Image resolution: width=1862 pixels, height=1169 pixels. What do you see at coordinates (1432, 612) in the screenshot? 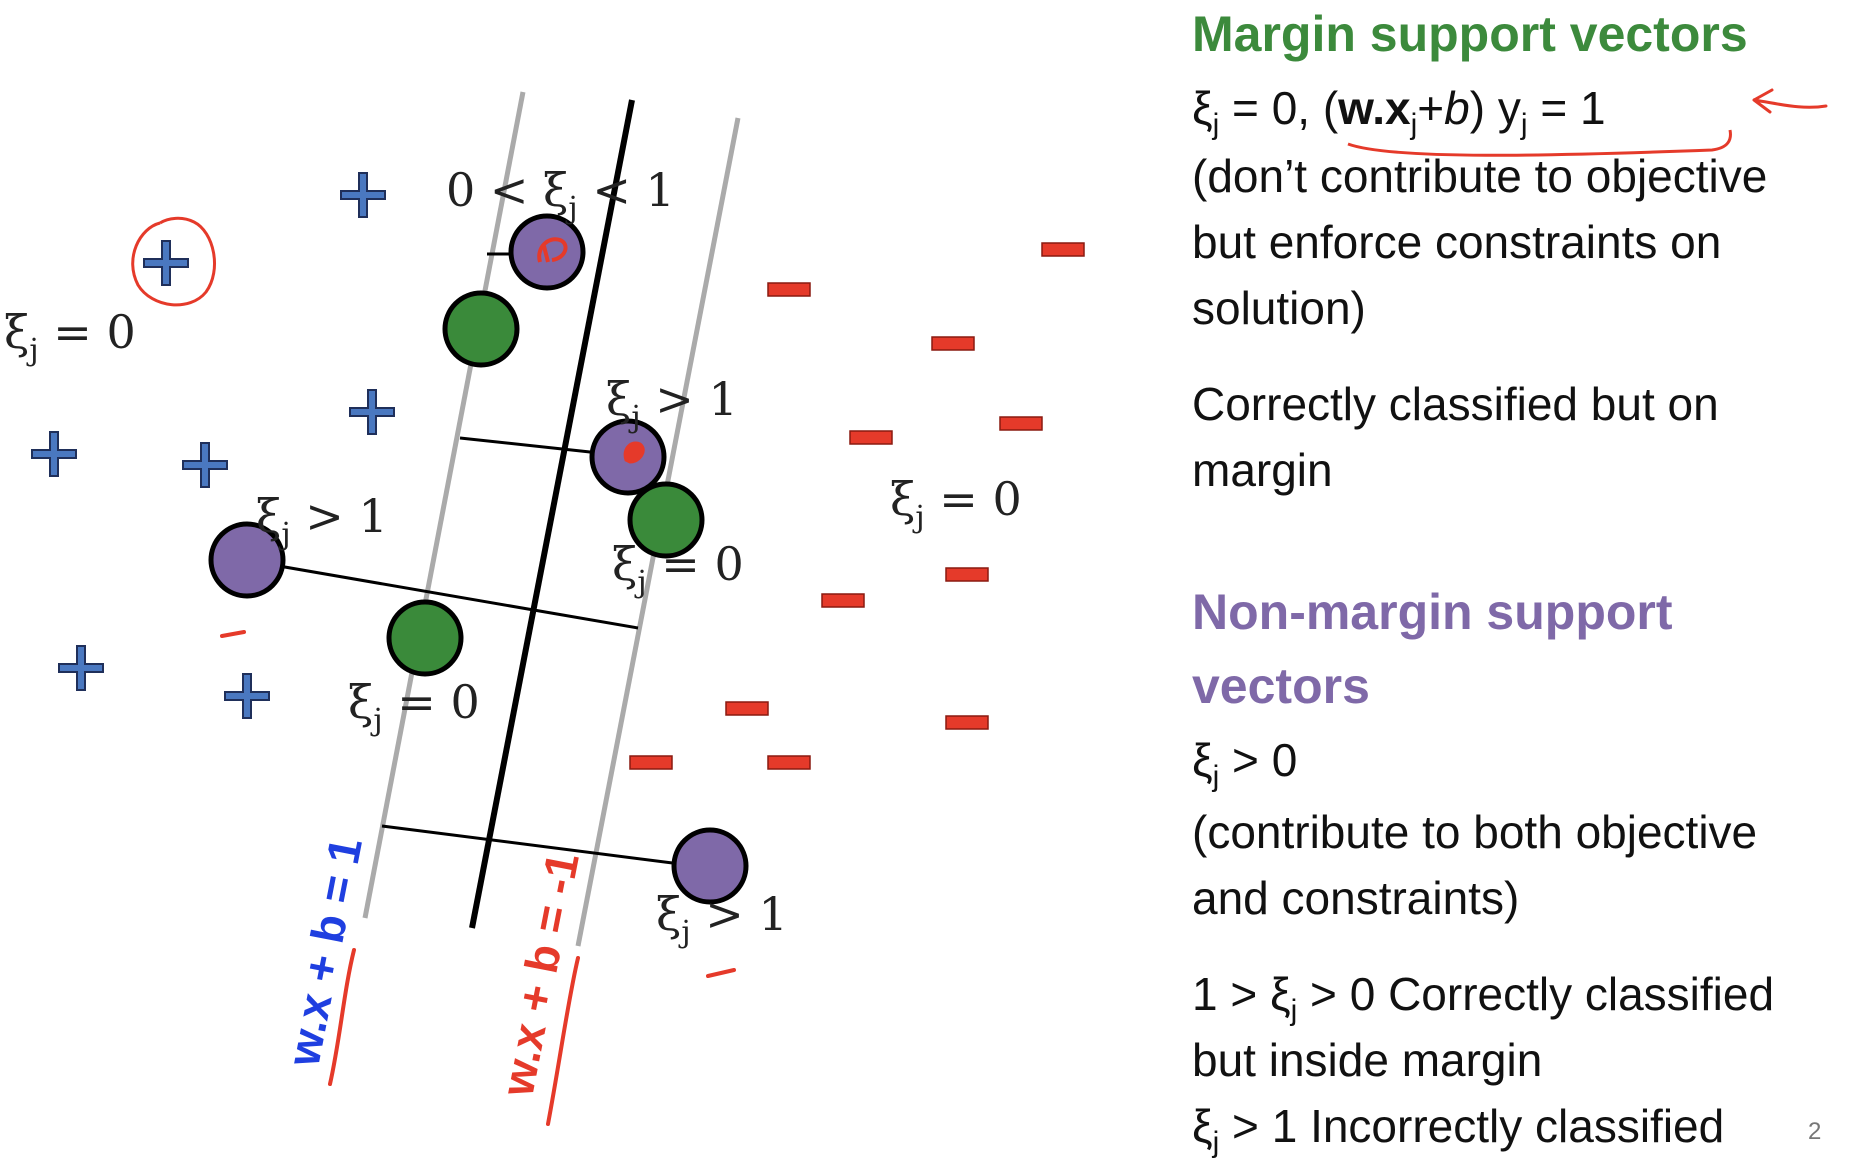
I see `nonmargin-sv-title-1: Non-margin support` at bounding box center [1432, 612].